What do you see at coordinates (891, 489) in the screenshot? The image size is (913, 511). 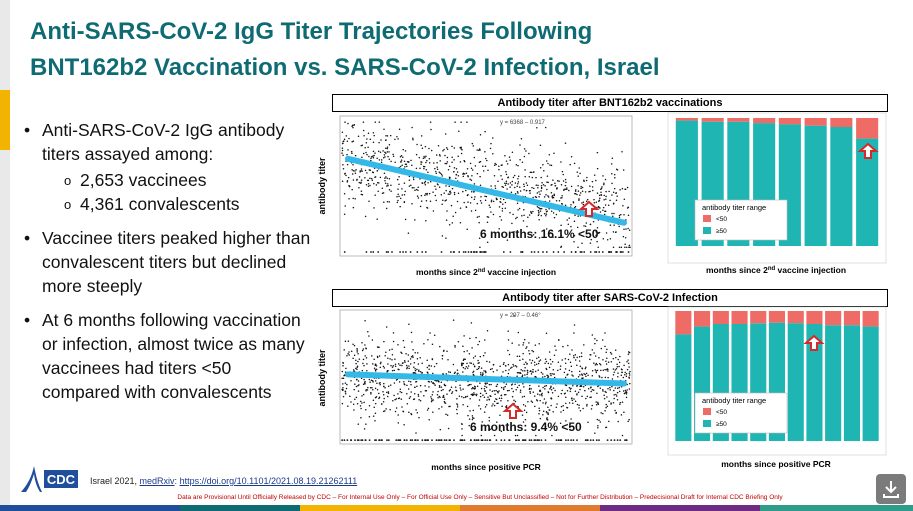 I see `download-button` at bounding box center [891, 489].